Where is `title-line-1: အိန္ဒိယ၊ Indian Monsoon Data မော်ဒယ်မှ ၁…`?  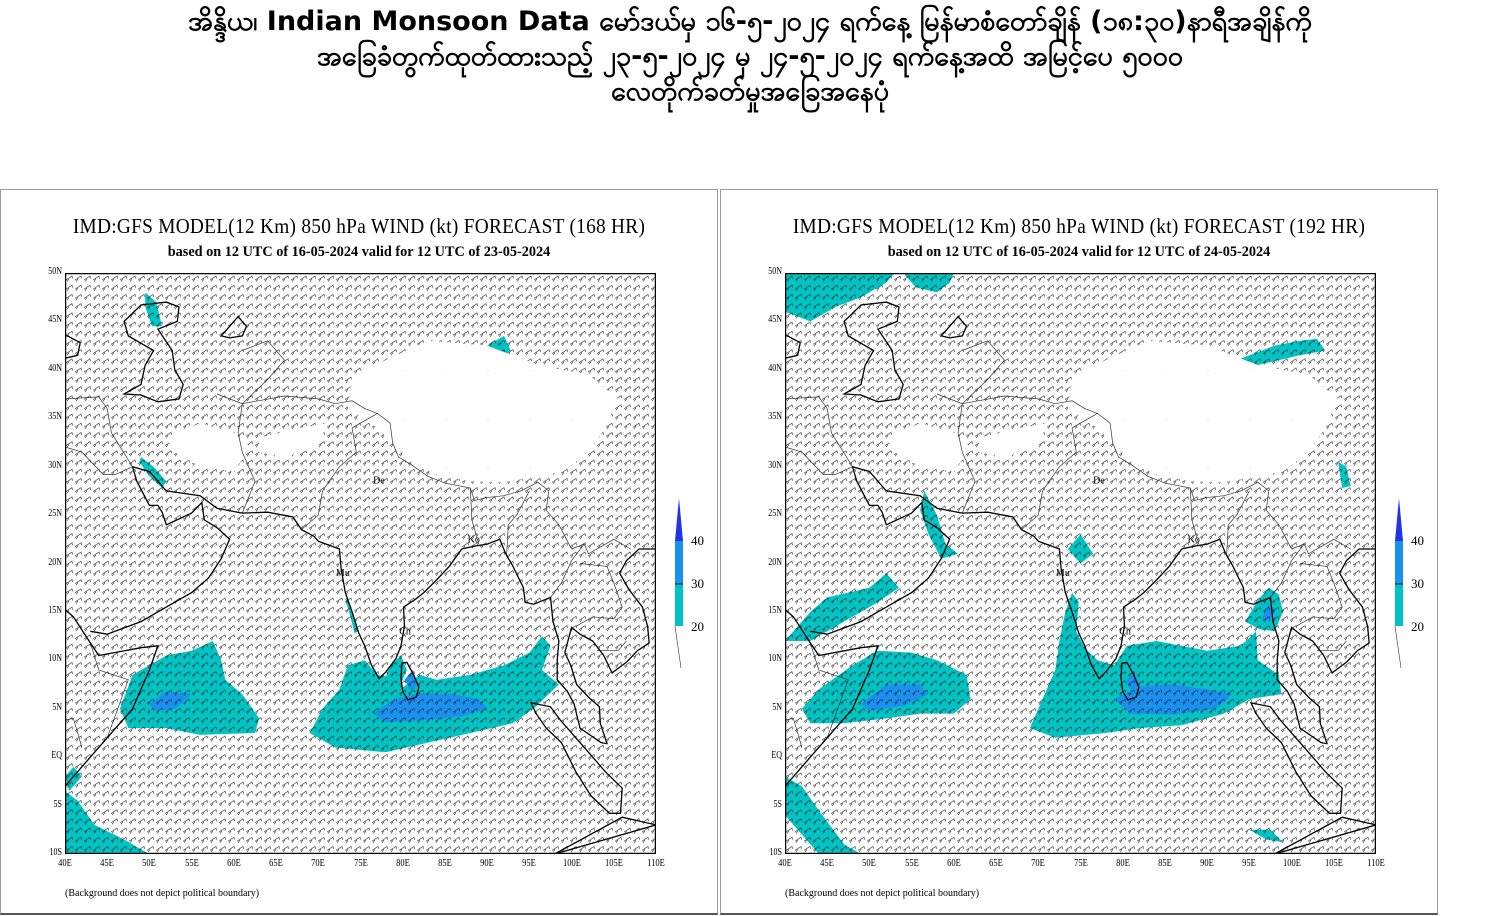 title-line-1: အိန္ဒိယ၊ Indian Monsoon Data မော်ဒယ်မှ ၁… is located at coordinates (750, 21).